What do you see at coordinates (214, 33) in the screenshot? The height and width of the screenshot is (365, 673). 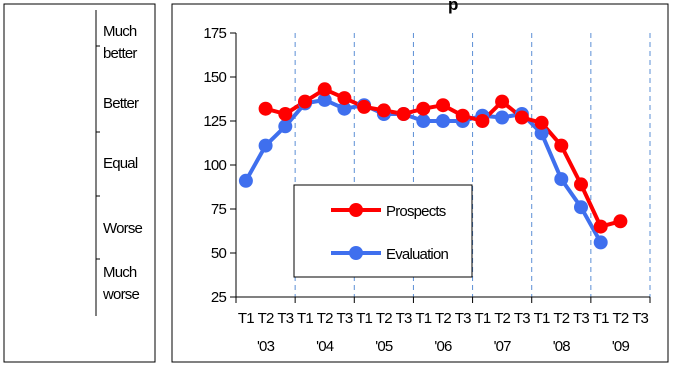 I see `y-tick-label: 175` at bounding box center [214, 33].